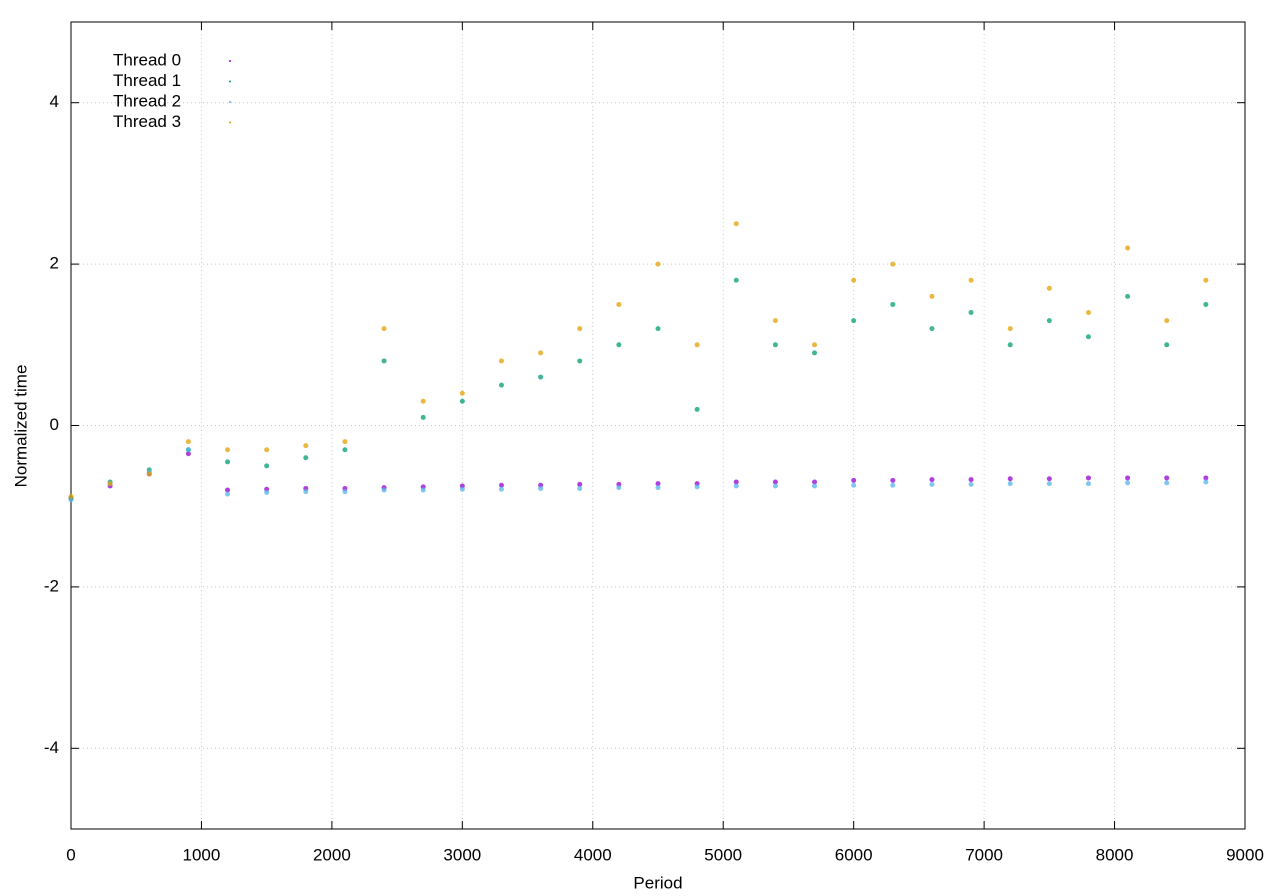  What do you see at coordinates (54, 101) in the screenshot?
I see `y-tick-label: 4` at bounding box center [54, 101].